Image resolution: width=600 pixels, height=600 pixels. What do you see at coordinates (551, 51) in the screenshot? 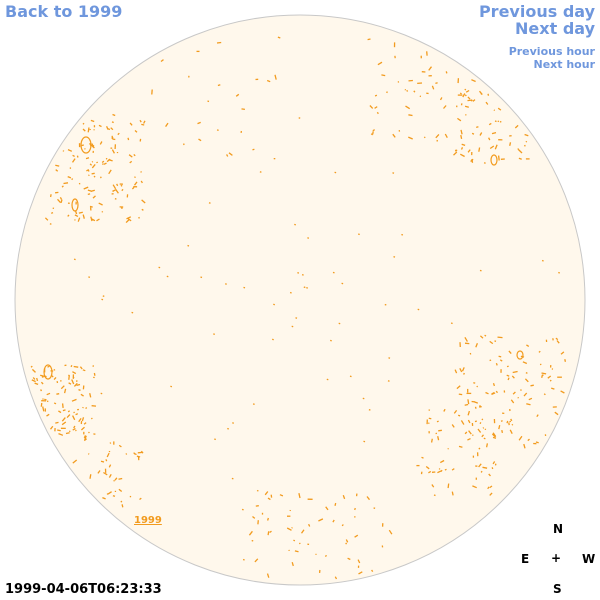
I see `previous-hour-link: Previous hour` at bounding box center [551, 51].